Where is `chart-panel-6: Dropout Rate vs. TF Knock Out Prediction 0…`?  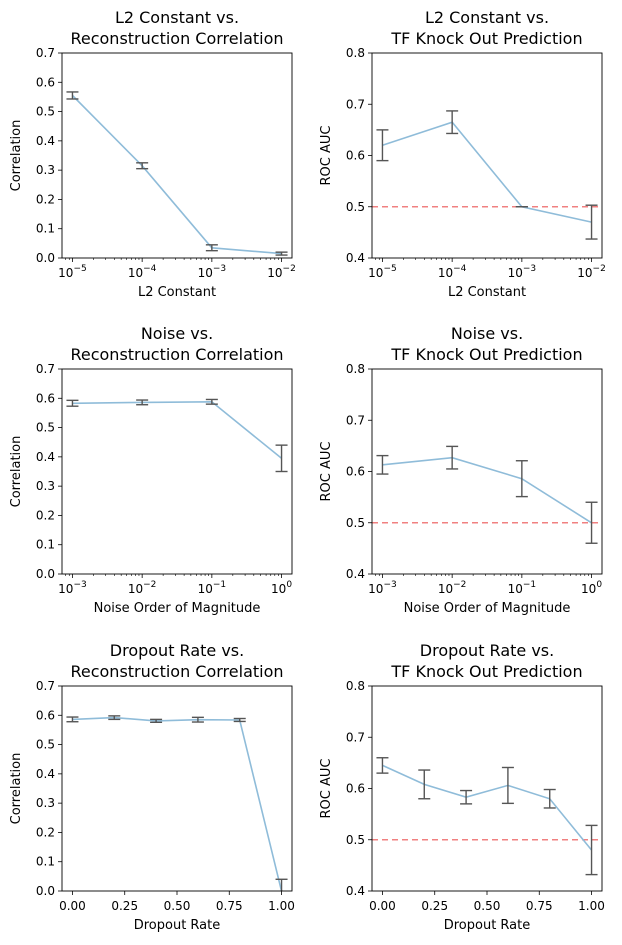 chart-panel-6: Dropout Rate vs. TF Knock Out Prediction 0… is located at coordinates (462, 787).